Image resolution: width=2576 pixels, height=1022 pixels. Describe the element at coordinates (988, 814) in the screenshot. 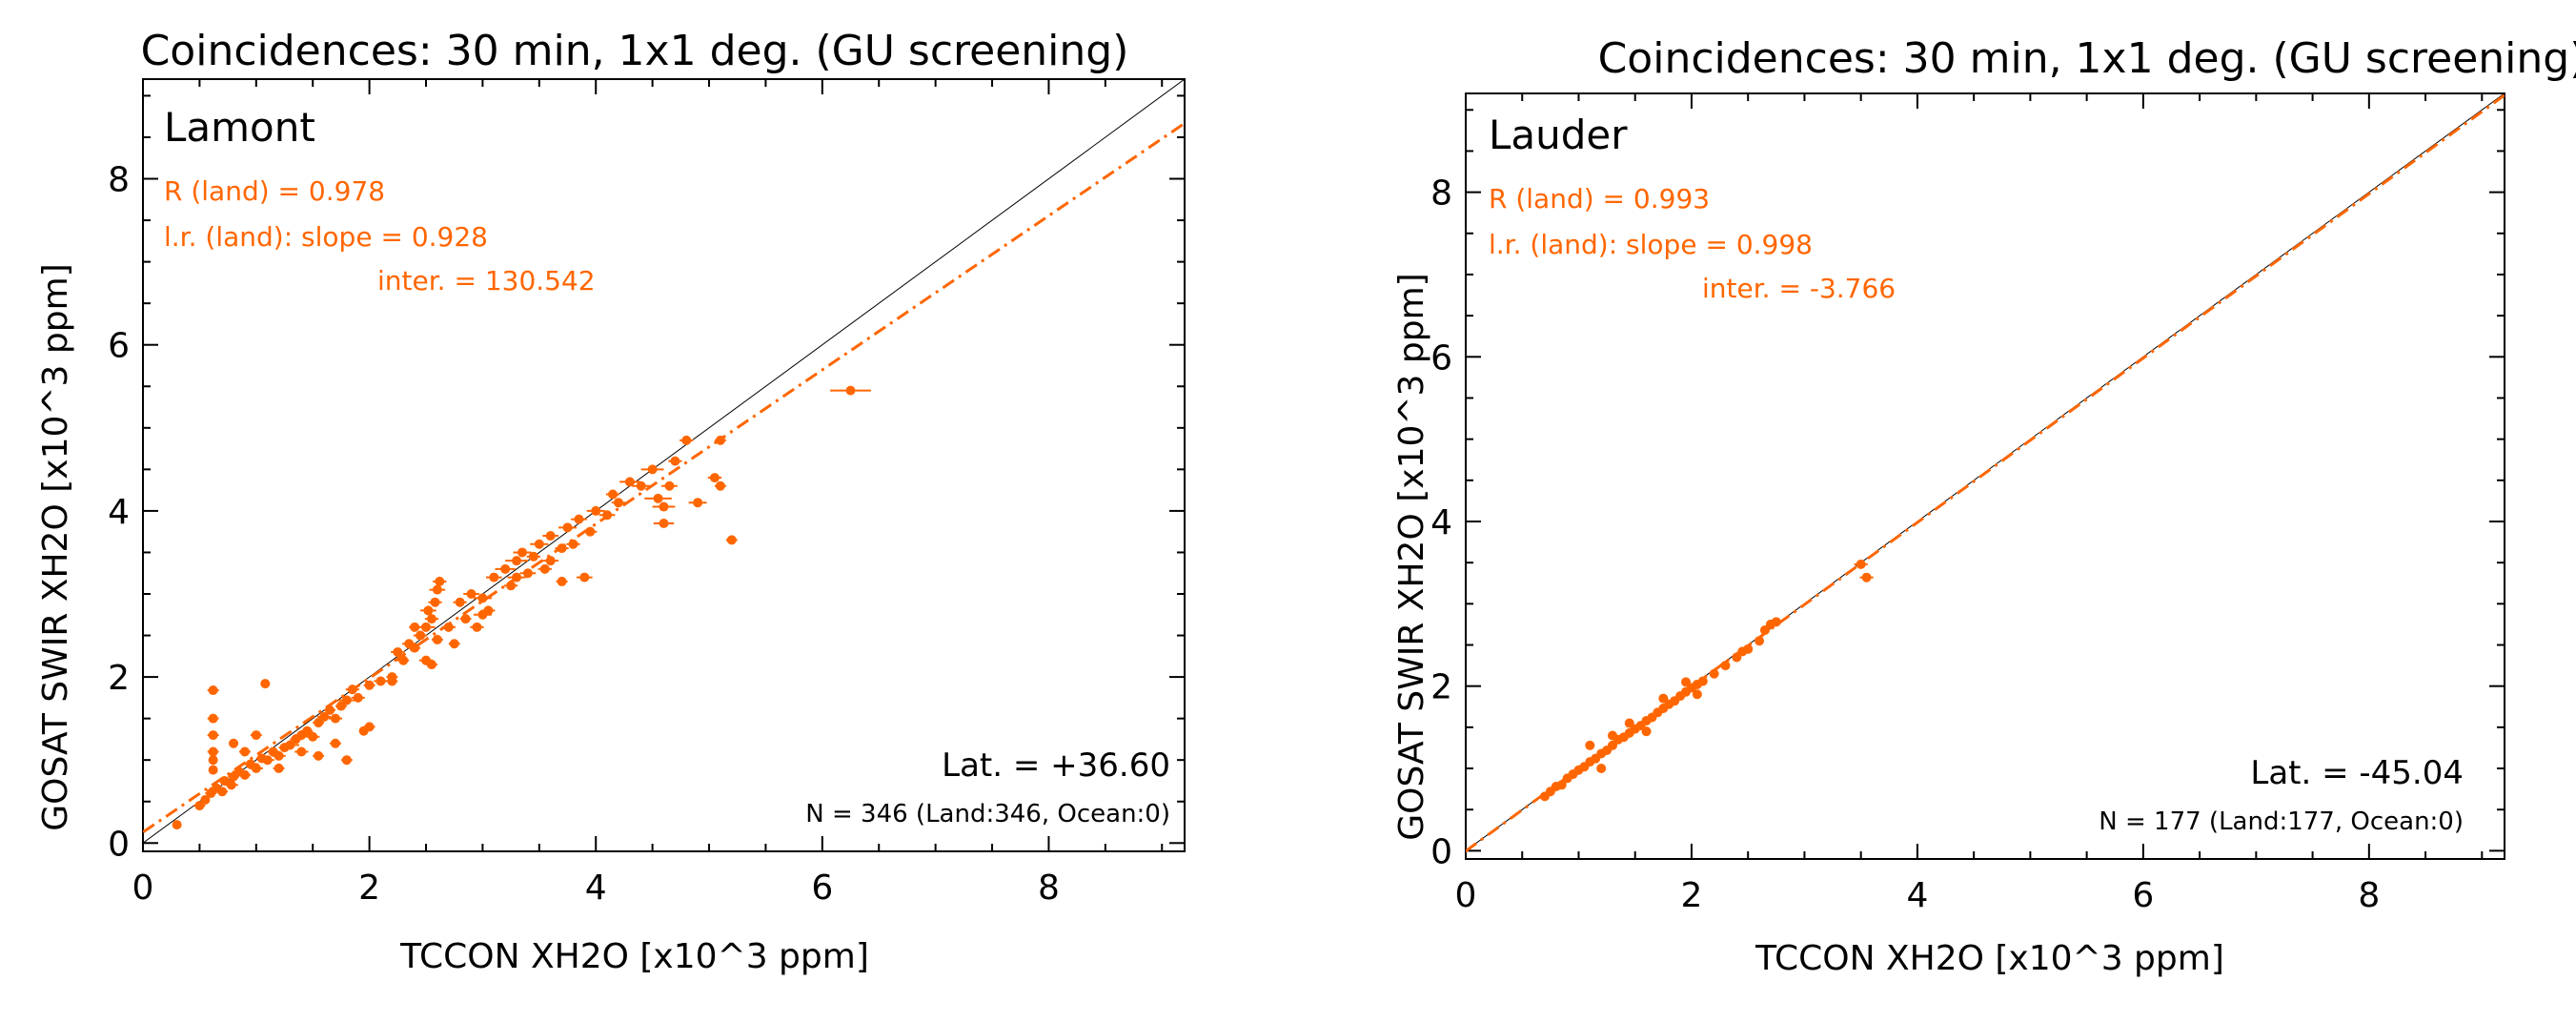

I see `n-text: N = 346 (Land:346, Ocean:0)` at that location.